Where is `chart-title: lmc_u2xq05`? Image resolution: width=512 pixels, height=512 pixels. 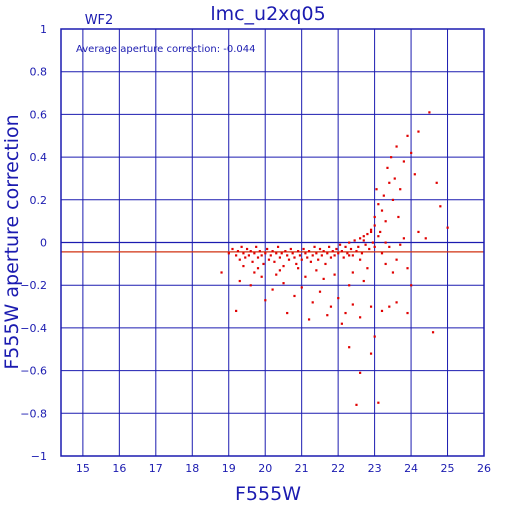
chart-title: lmc_u2xq05 is located at coordinates (267, 14).